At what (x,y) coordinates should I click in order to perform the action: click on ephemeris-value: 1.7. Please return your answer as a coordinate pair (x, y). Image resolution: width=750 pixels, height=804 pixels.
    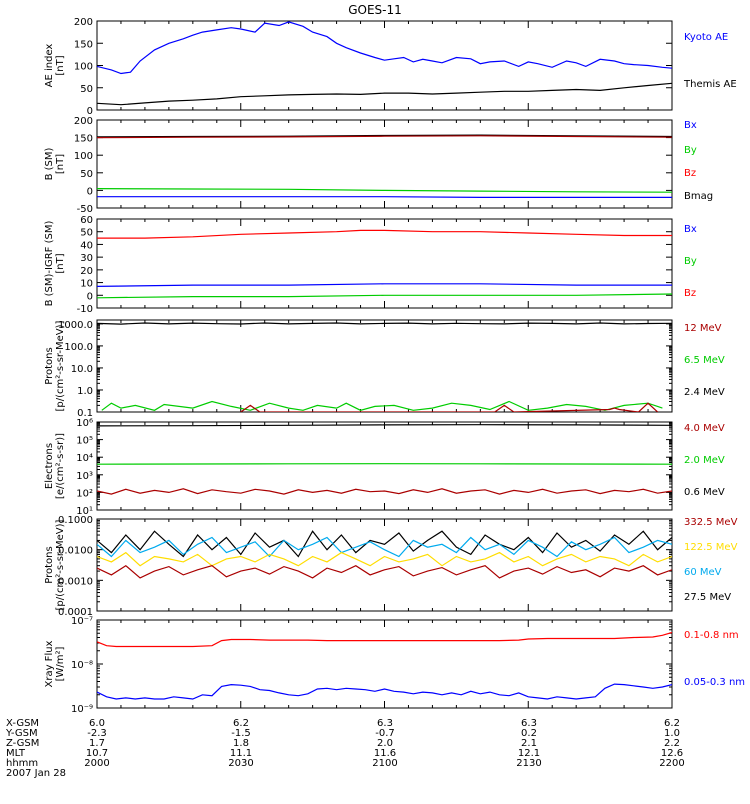
    Looking at the image, I should click on (97, 743).